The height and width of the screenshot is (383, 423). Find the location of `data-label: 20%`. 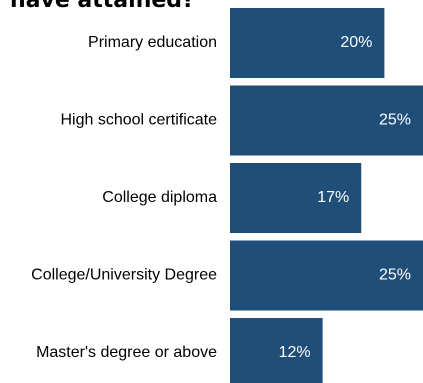

data-label: 20% is located at coordinates (356, 42).